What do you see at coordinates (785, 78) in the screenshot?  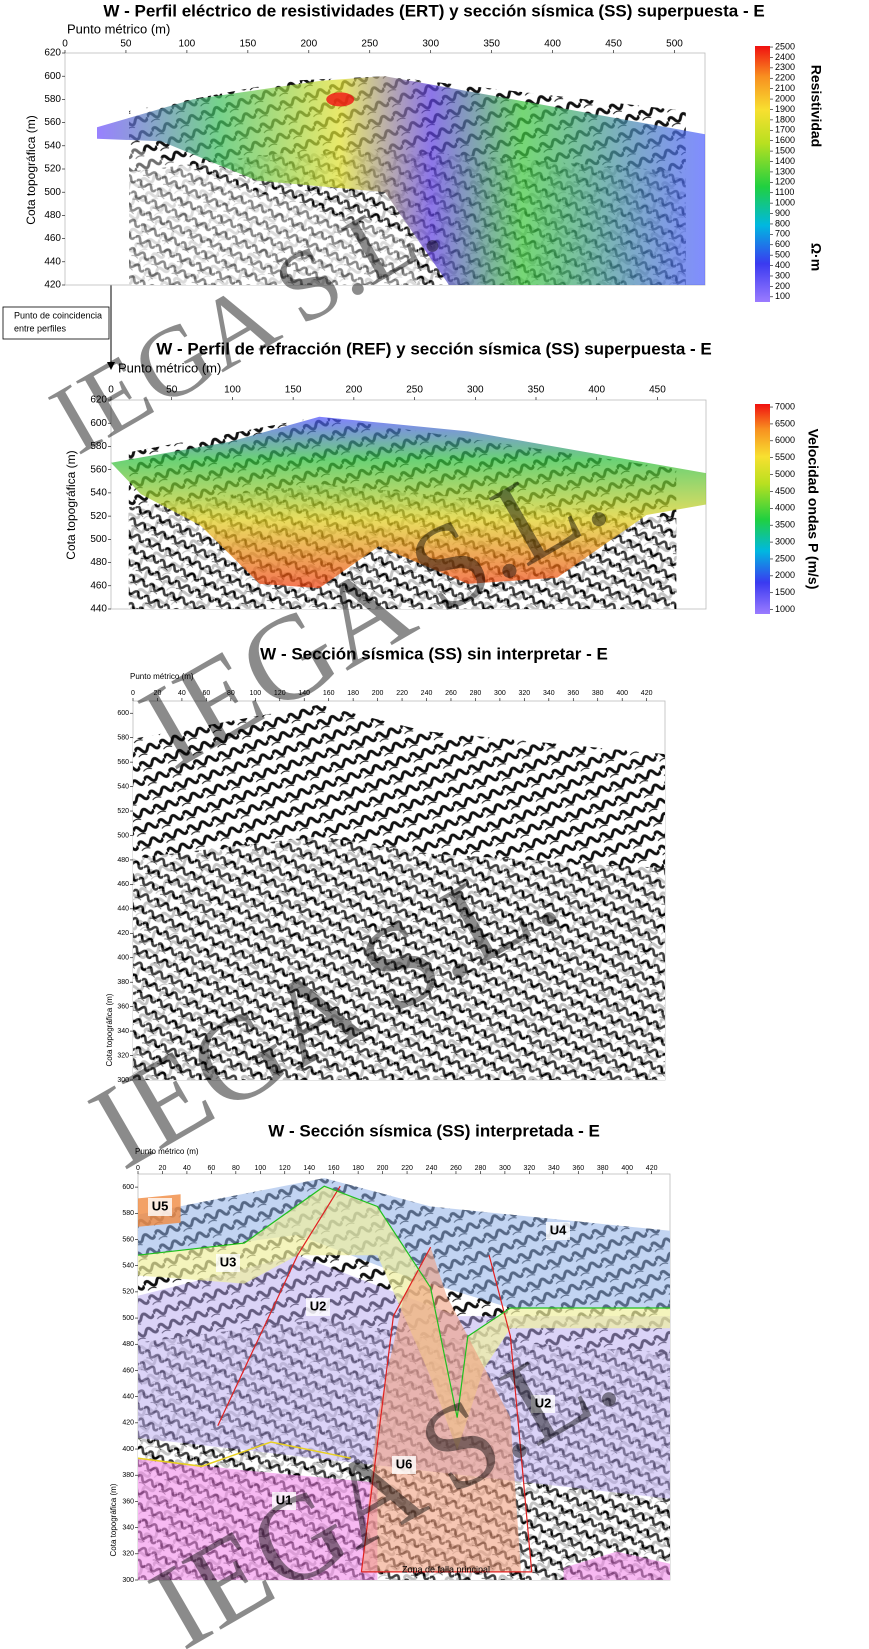 I see `colorbar-tick-label: 2200` at bounding box center [785, 78].